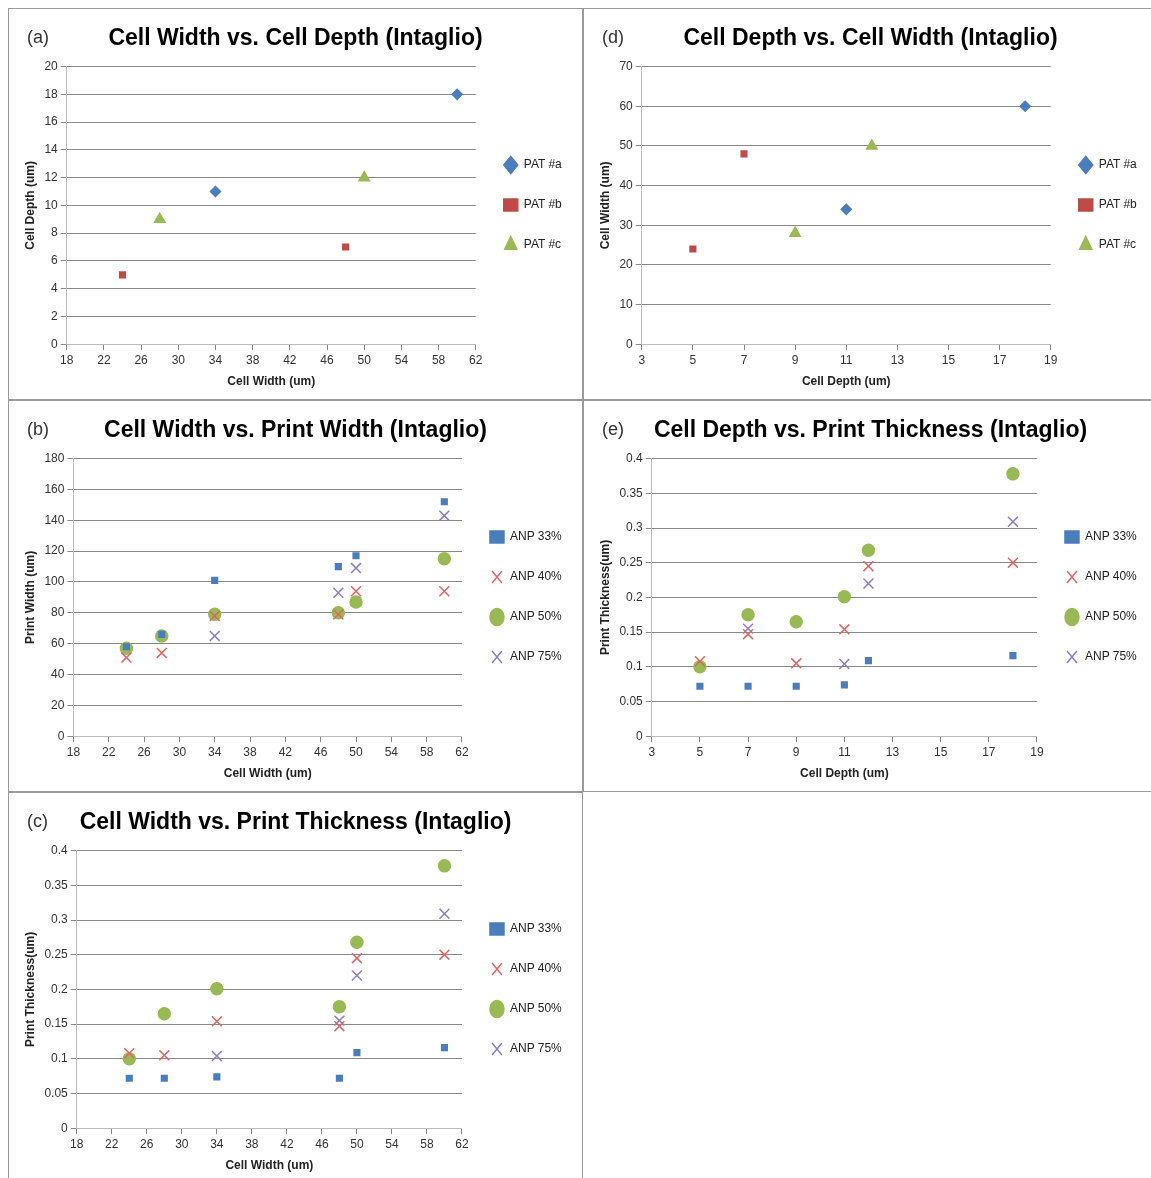 The image size is (1151, 1178). What do you see at coordinates (1037, 751) in the screenshot?
I see `x-tick-label: 19` at bounding box center [1037, 751].